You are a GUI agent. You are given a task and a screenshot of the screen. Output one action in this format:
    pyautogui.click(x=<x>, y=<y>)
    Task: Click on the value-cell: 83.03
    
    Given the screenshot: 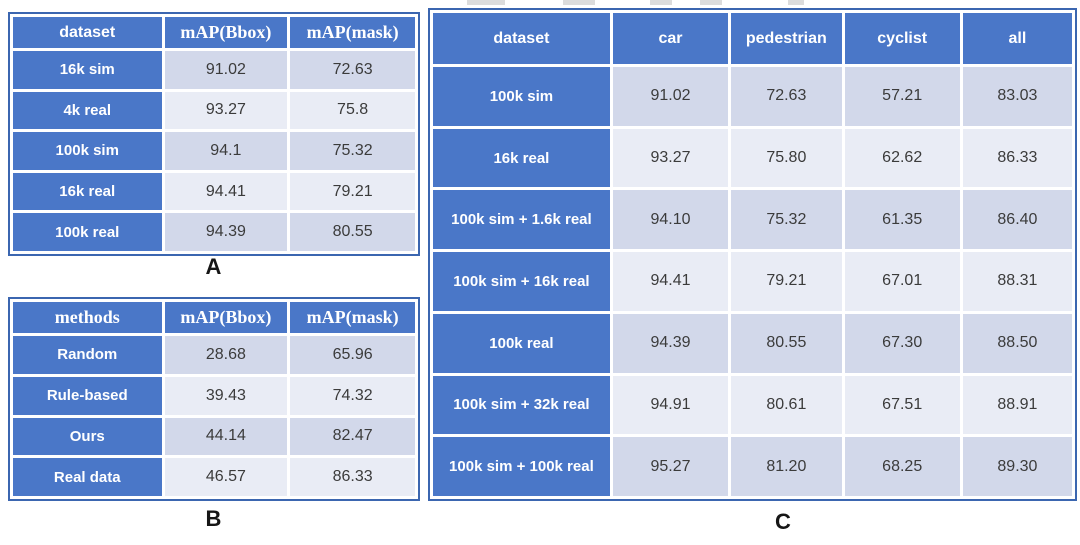 What is the action you would take?
    pyautogui.click(x=1017, y=96)
    